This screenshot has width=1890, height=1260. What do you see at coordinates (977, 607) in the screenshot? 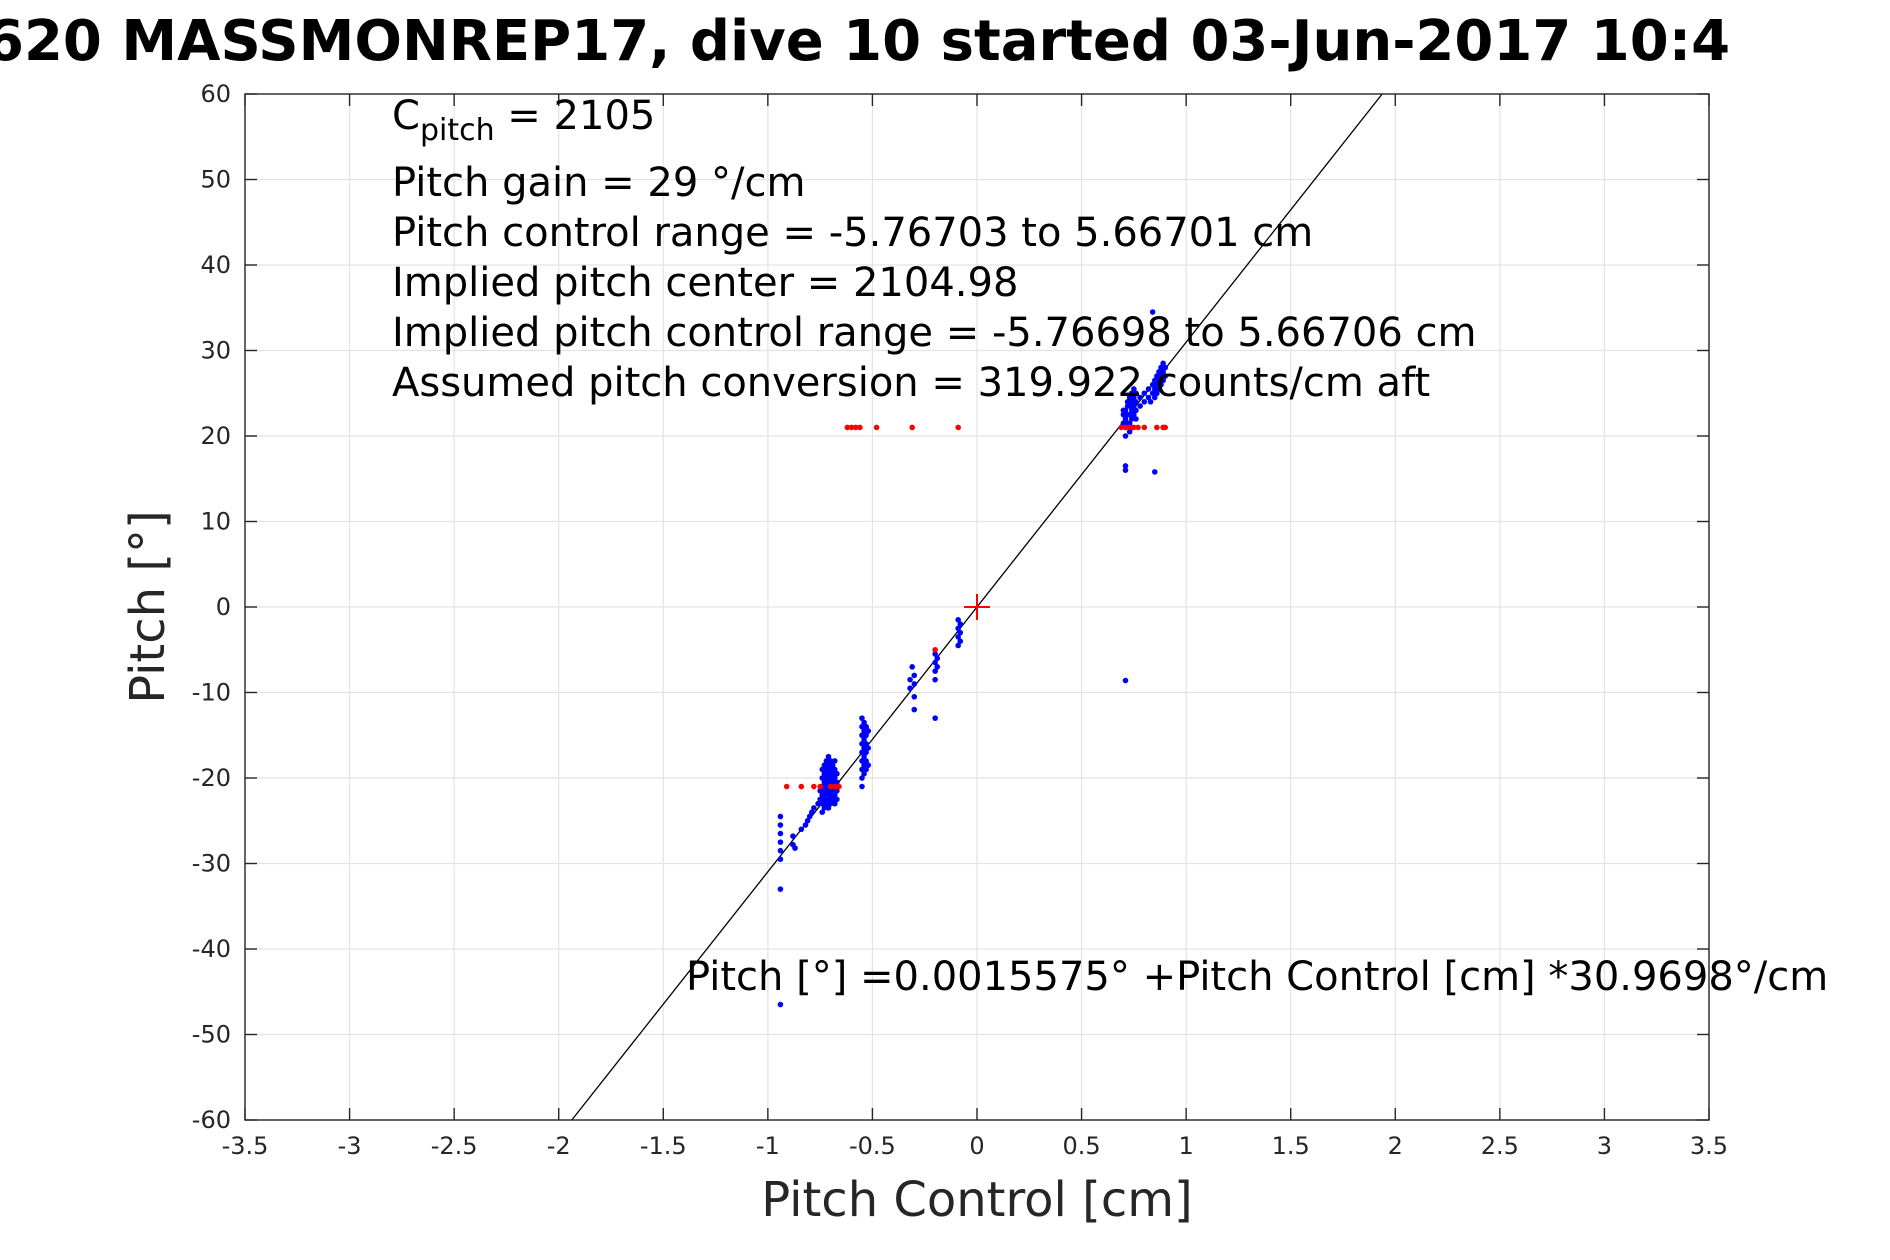
I see `center-marker` at bounding box center [977, 607].